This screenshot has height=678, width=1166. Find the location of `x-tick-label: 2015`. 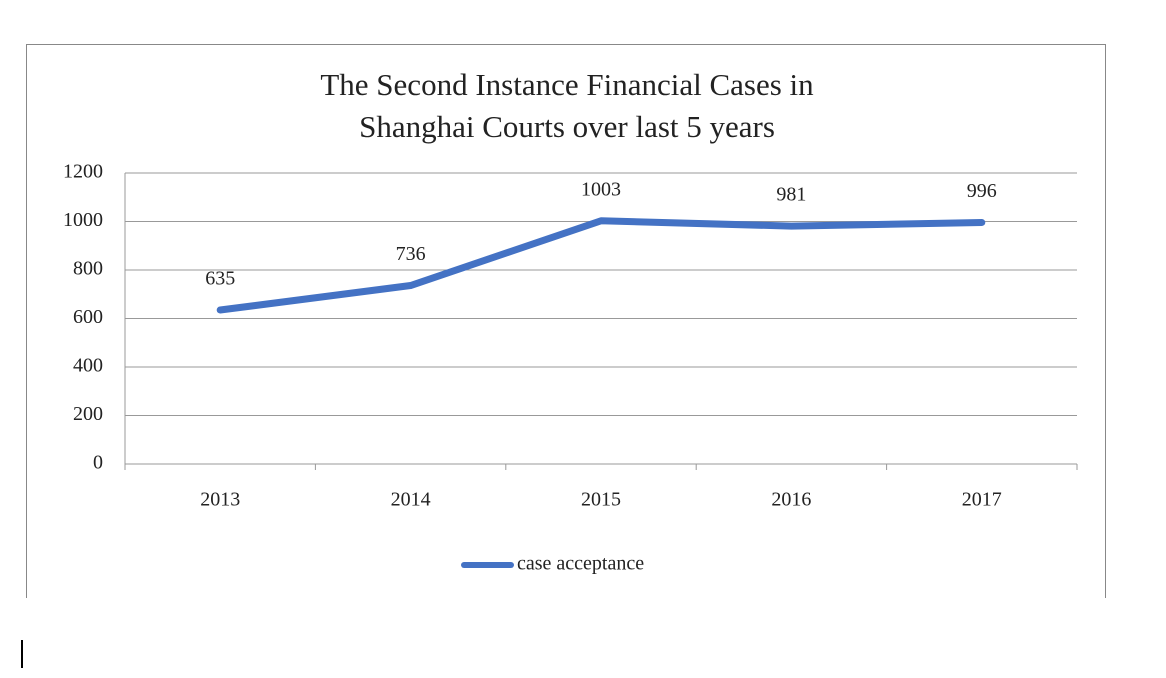

x-tick-label: 2015 is located at coordinates (601, 500).